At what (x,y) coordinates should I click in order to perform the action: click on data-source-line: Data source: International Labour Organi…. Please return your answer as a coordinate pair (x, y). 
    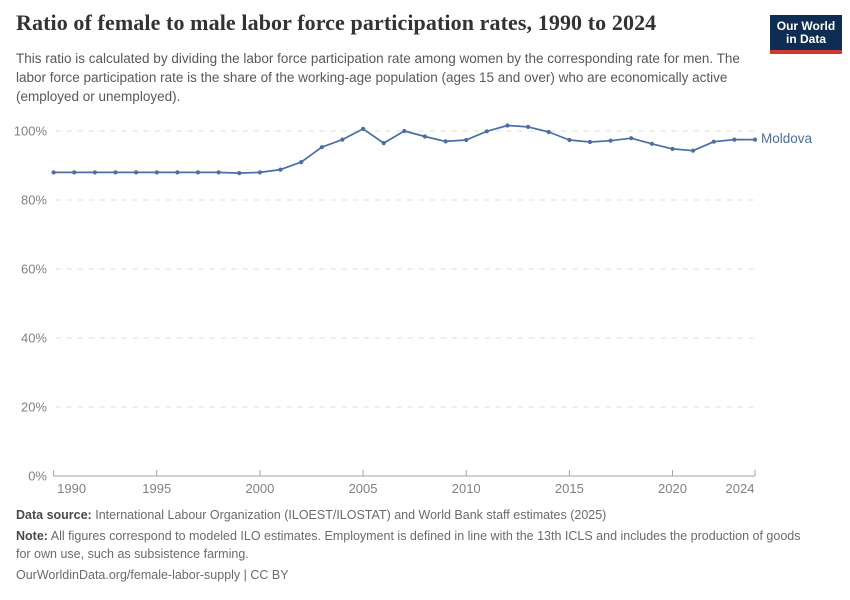
    Looking at the image, I should click on (411, 515).